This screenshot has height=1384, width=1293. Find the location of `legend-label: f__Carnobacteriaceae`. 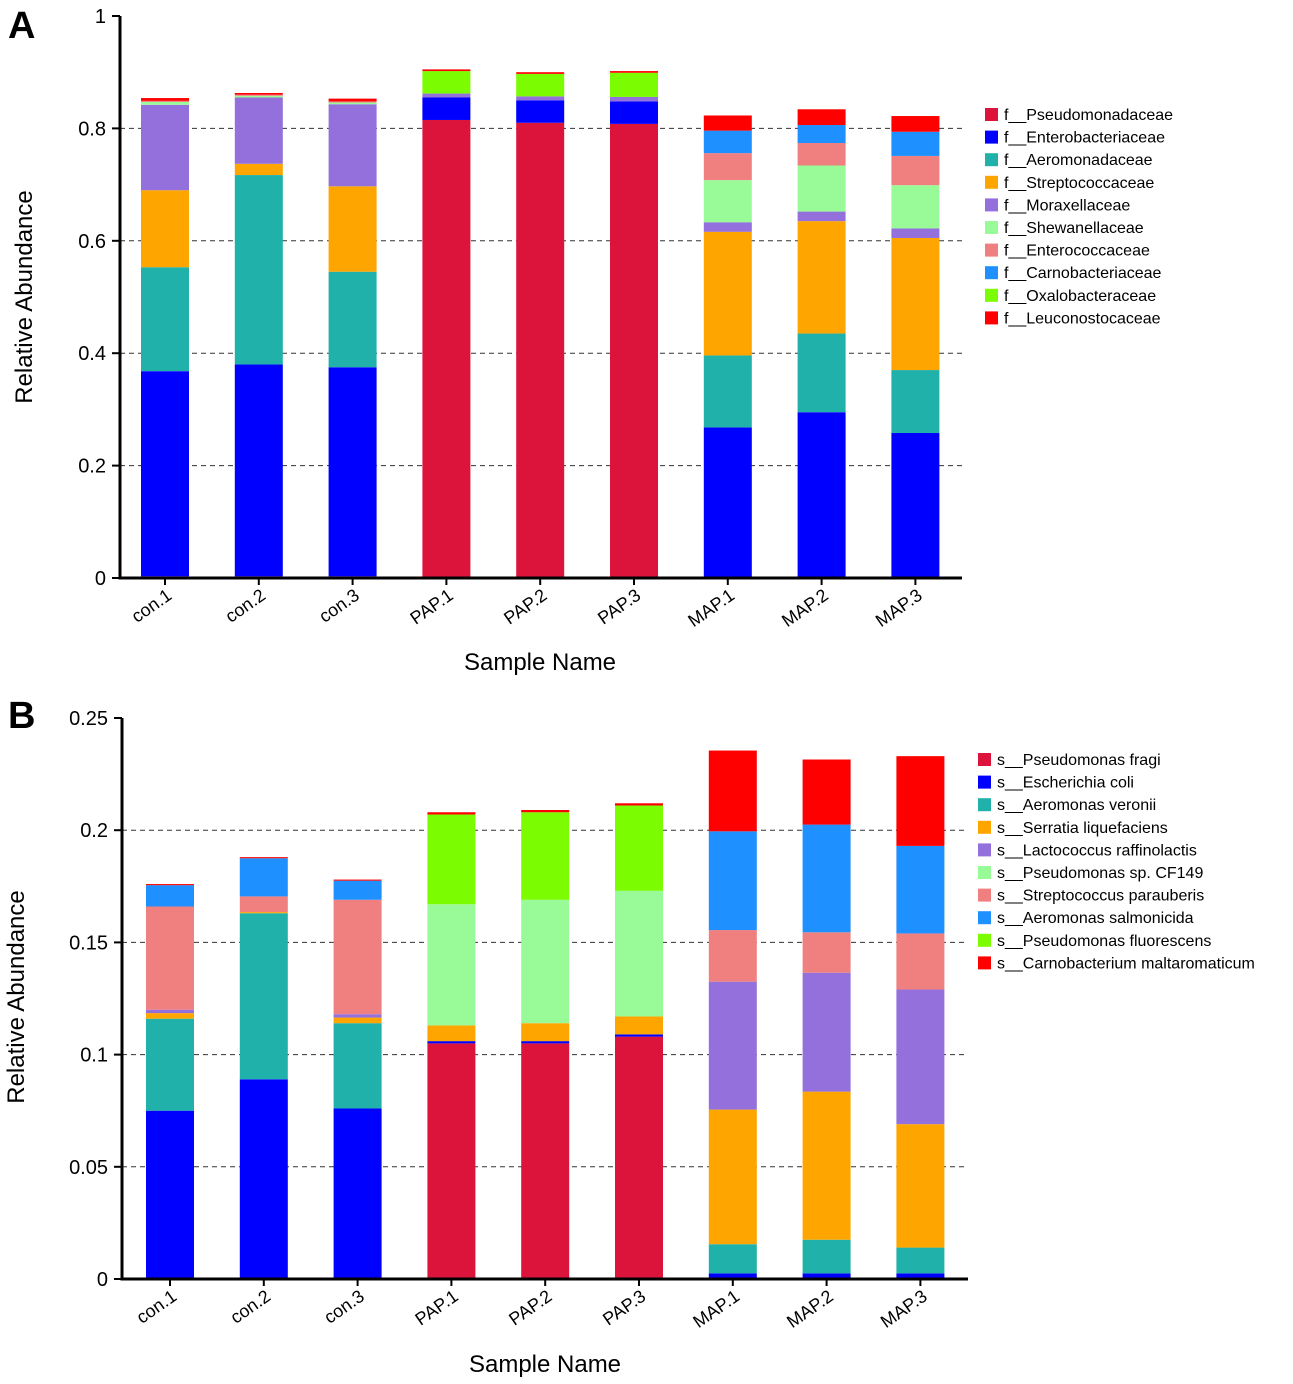

legend-label: f__Carnobacteriaceae is located at coordinates (1083, 273).